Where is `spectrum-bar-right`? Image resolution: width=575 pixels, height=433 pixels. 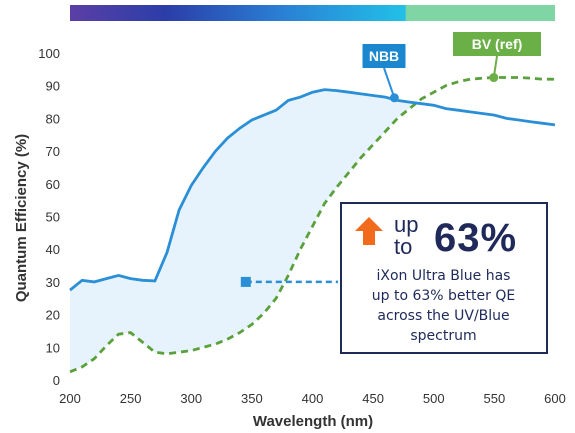
spectrum-bar-right is located at coordinates (482, 13).